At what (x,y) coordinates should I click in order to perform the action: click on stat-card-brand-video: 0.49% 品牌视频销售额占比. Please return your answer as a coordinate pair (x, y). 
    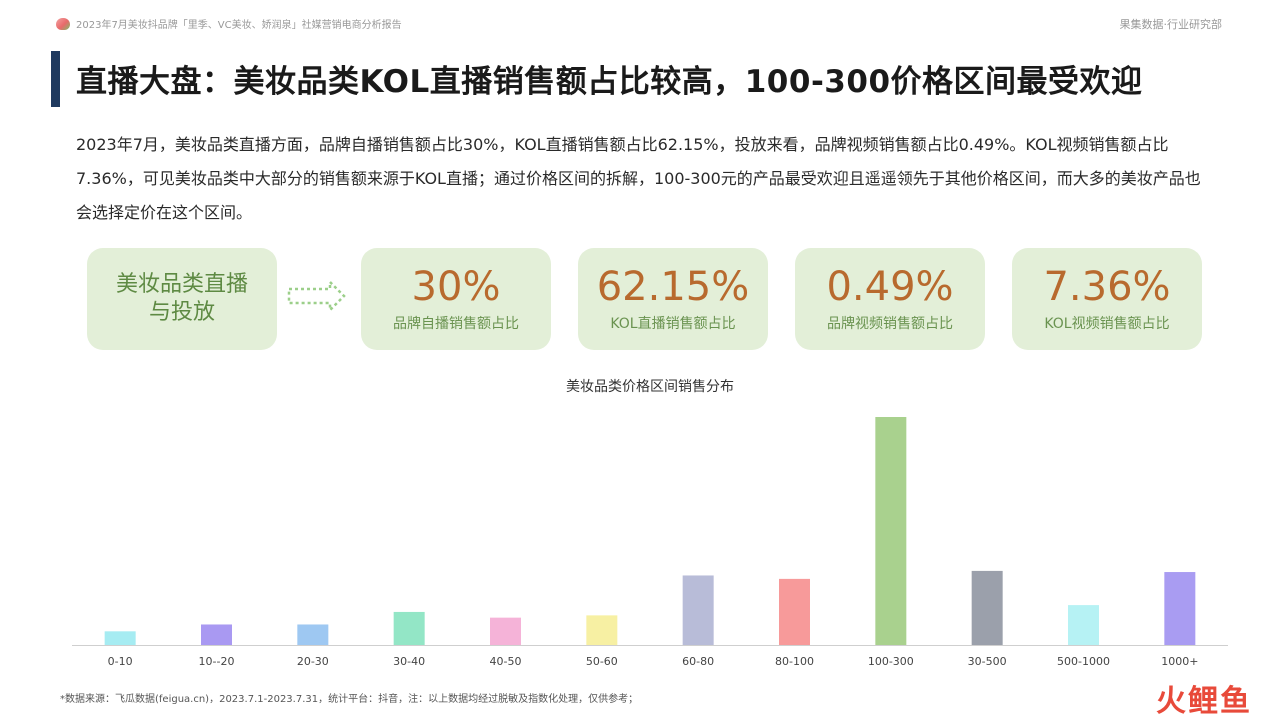
    Looking at the image, I should click on (890, 299).